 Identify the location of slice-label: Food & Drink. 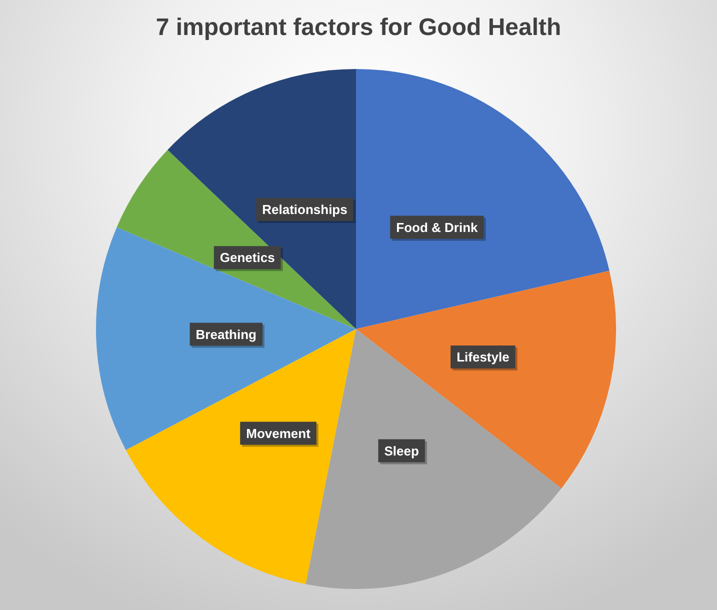
(437, 227).